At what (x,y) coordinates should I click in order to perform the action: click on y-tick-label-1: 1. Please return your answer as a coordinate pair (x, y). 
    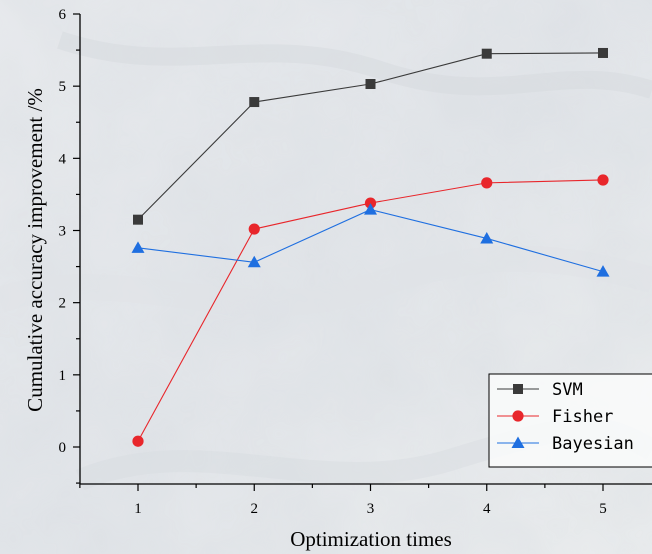
    Looking at the image, I should click on (63, 376).